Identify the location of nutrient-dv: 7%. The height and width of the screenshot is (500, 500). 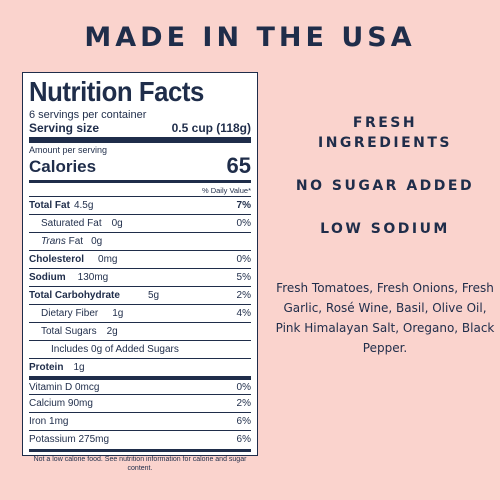
(243, 205).